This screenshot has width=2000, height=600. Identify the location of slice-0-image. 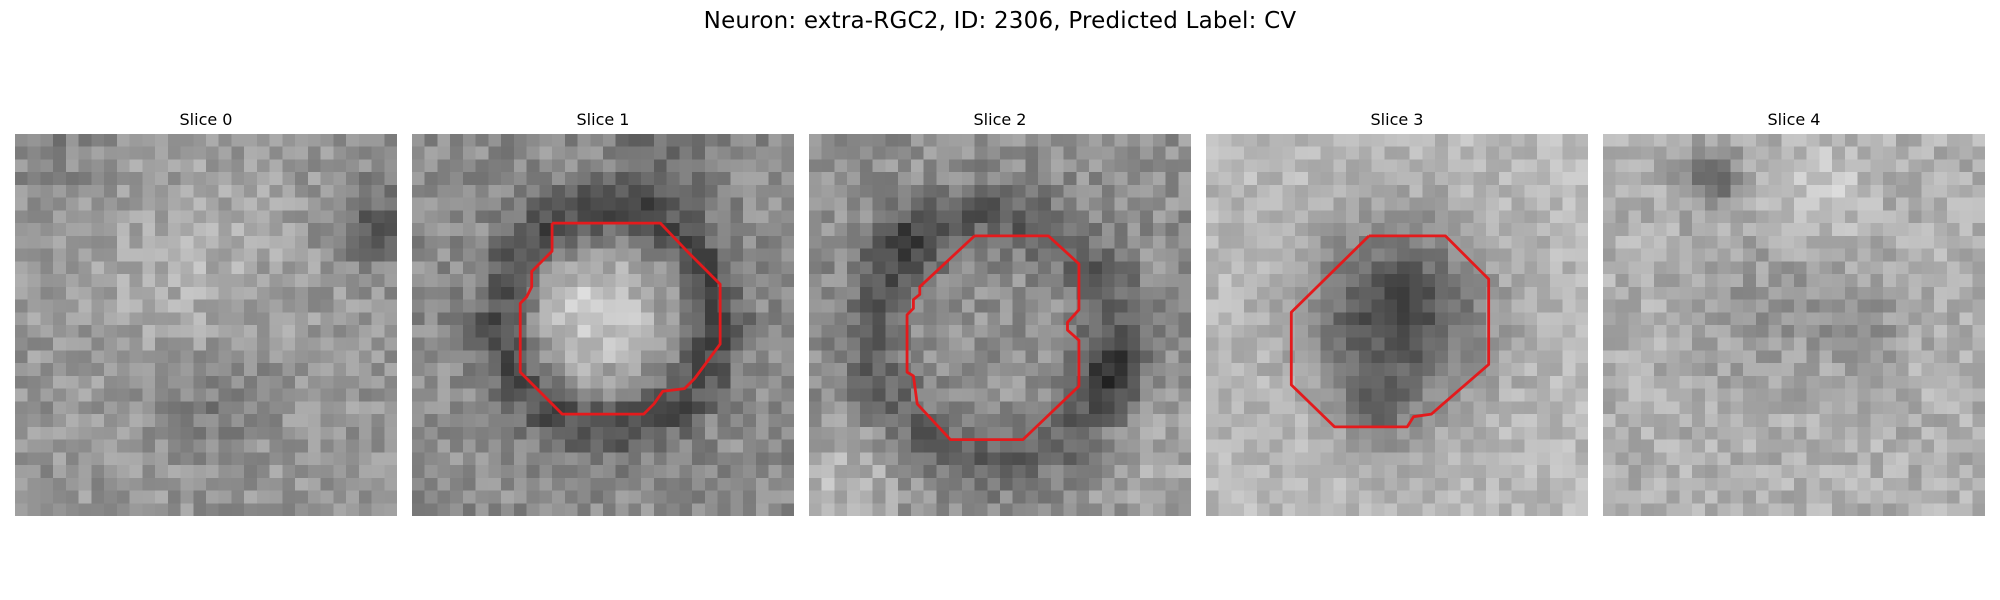
(206, 325).